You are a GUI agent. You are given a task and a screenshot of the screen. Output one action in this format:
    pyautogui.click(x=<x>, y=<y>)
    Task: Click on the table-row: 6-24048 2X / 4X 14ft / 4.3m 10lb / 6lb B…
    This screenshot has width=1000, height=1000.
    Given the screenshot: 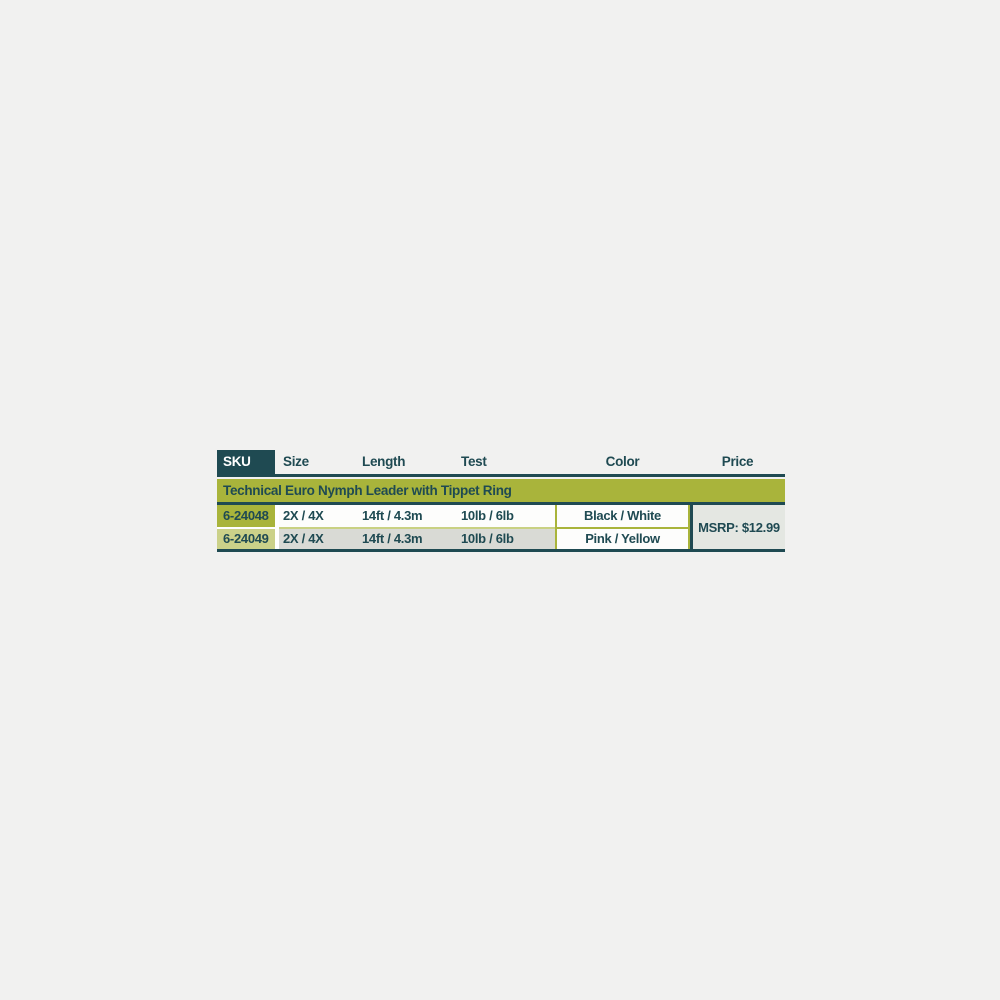 What is the action you would take?
    pyautogui.click(x=453, y=516)
    